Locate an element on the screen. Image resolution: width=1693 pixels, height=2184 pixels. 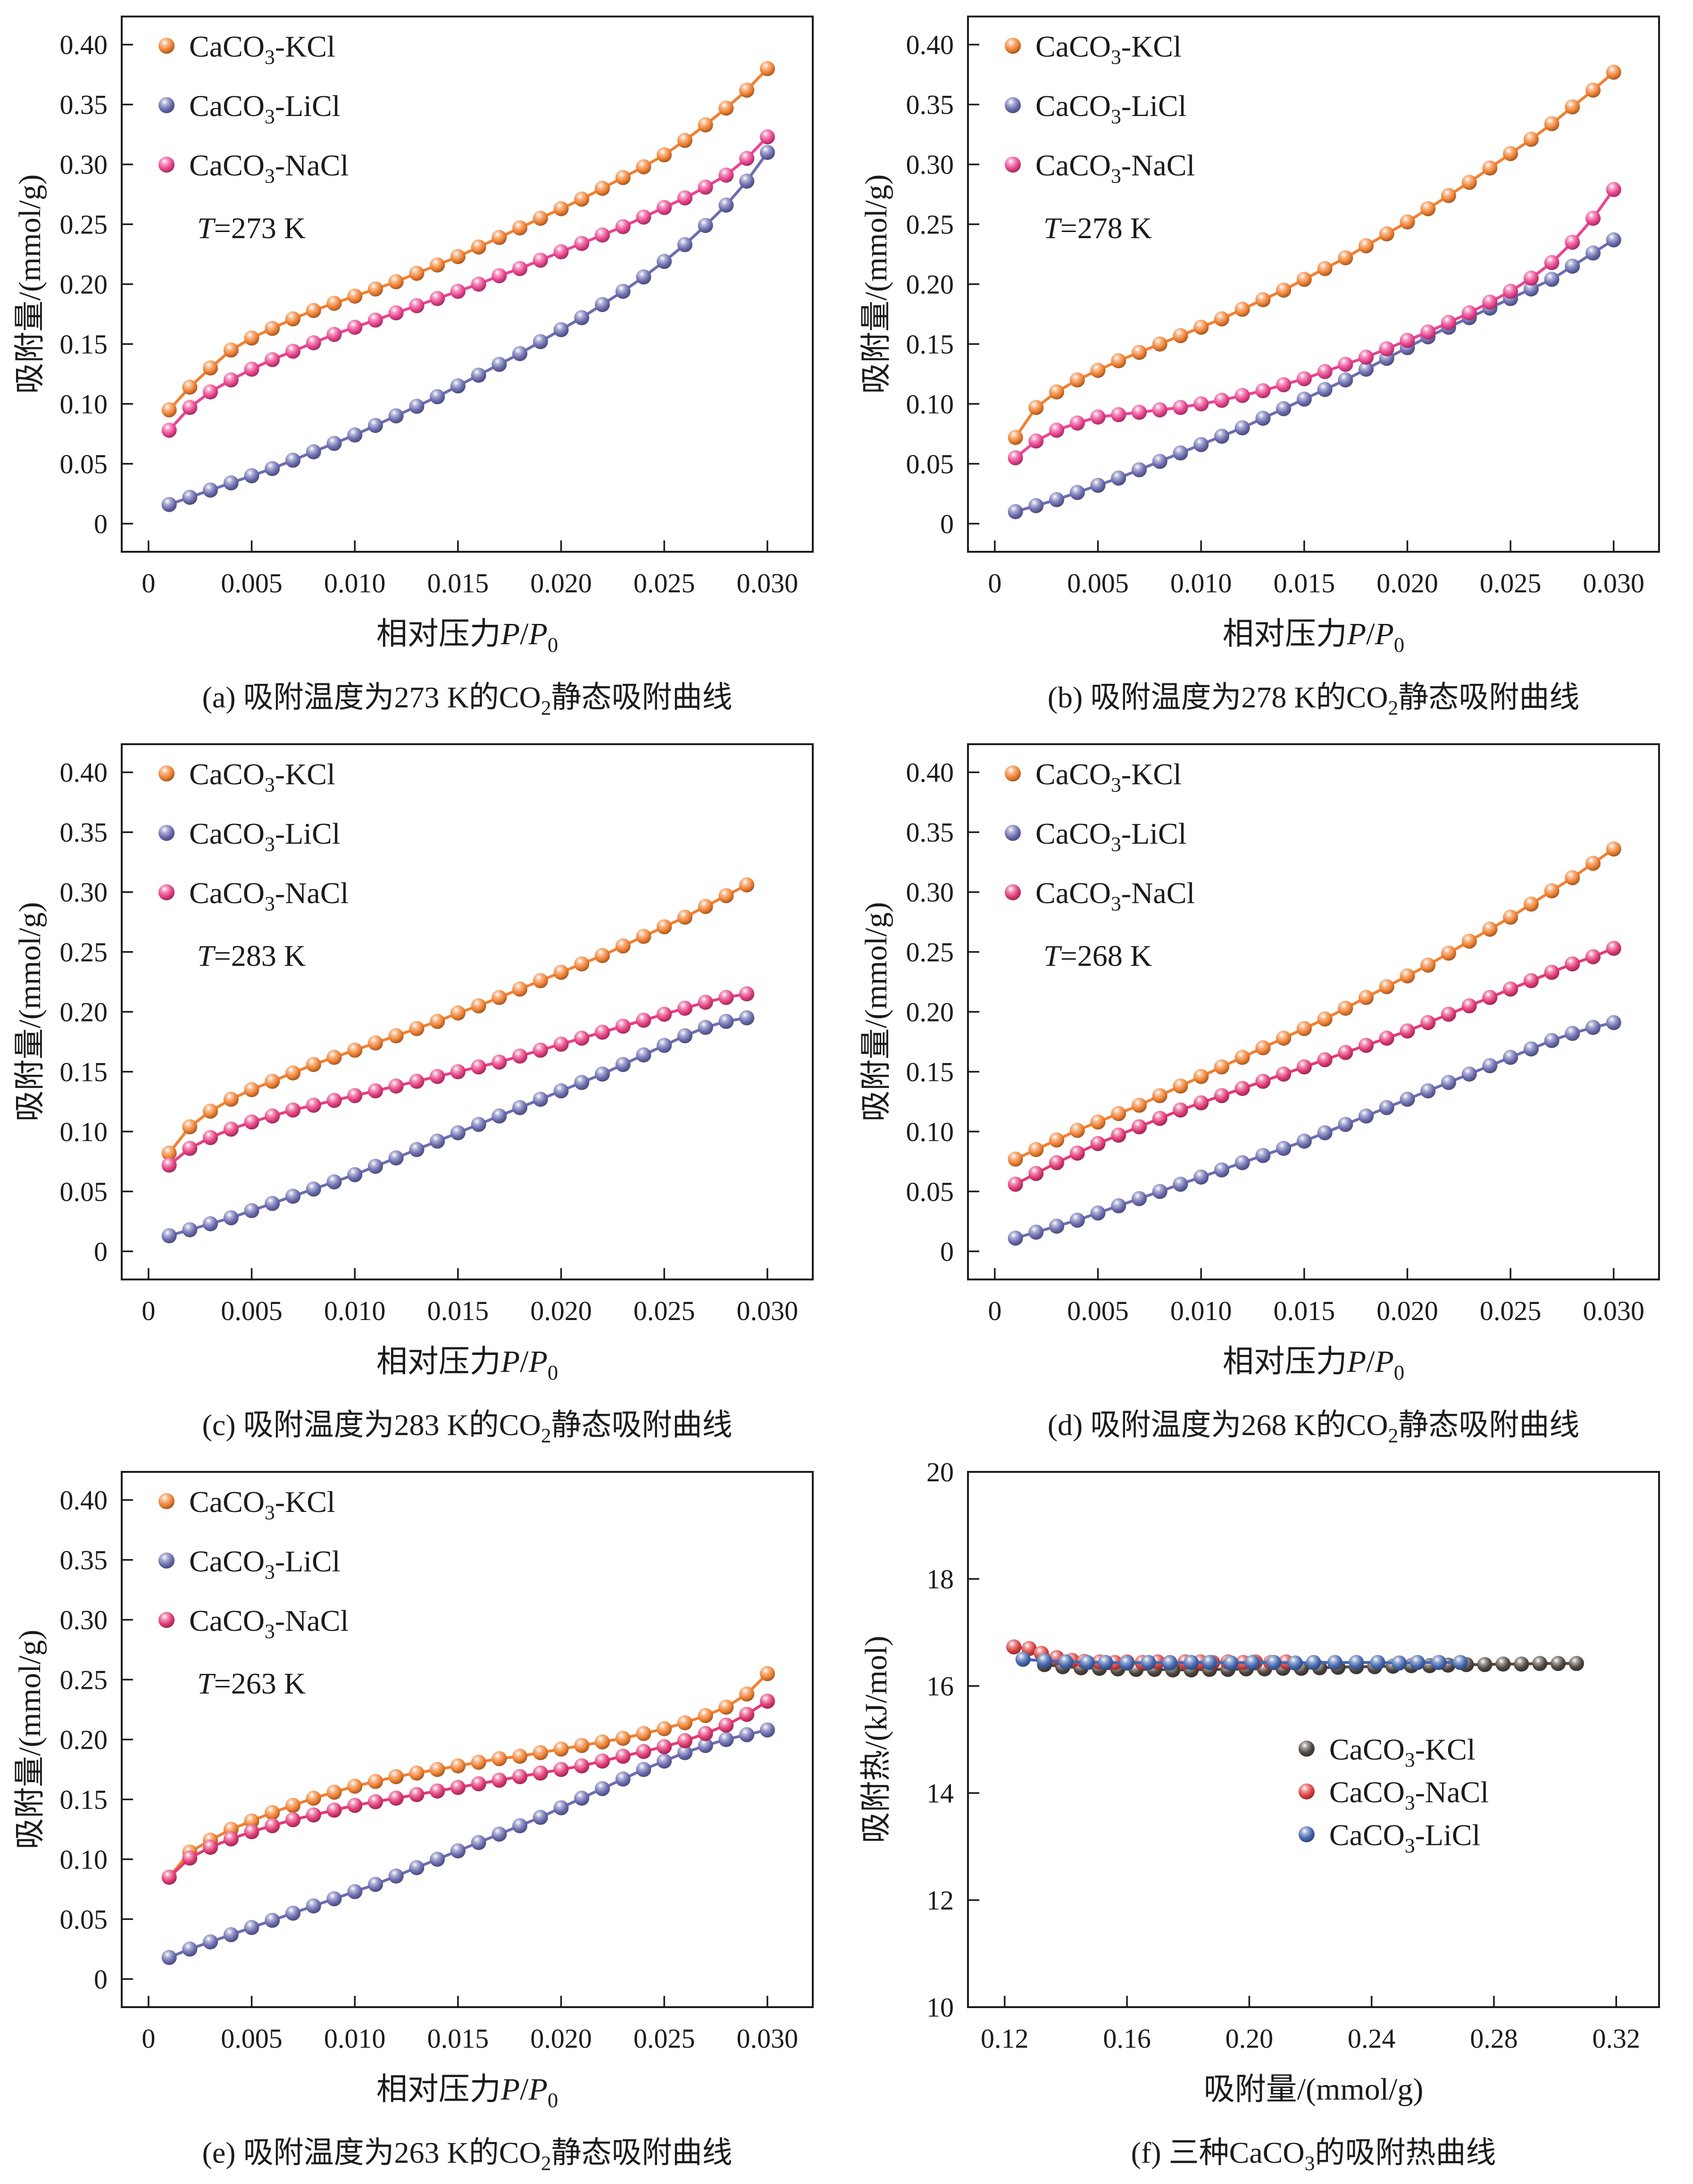
series-caco3-kcl is located at coordinates (1315, 255).